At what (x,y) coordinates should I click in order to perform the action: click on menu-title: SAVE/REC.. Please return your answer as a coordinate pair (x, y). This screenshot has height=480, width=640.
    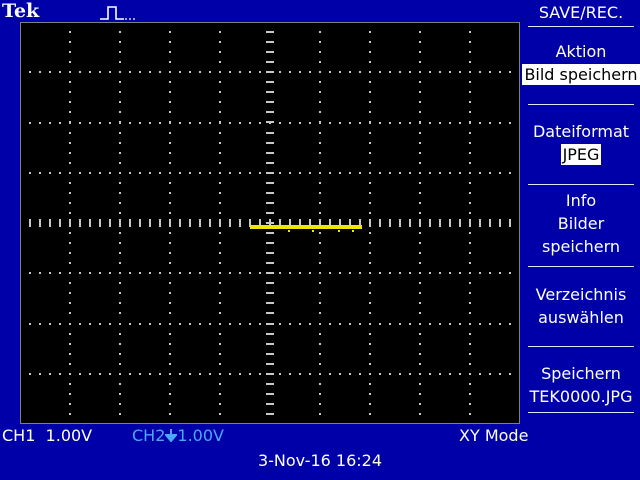
    Looking at the image, I should click on (581, 12).